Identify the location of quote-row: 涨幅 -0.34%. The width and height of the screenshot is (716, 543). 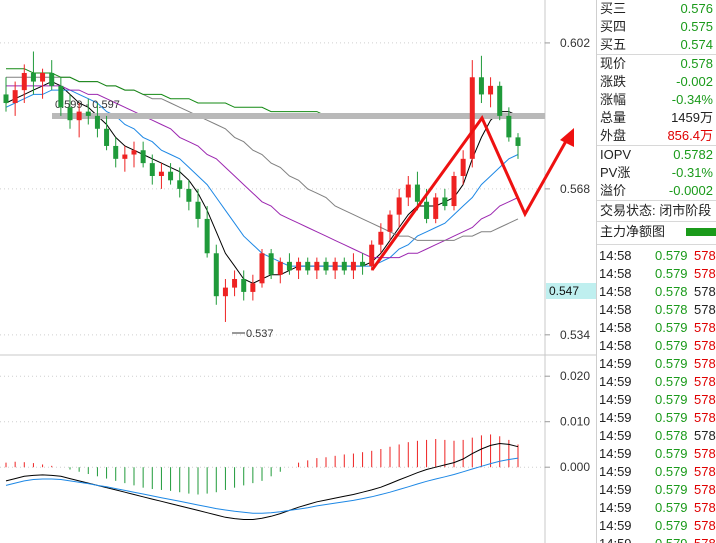
(656, 100).